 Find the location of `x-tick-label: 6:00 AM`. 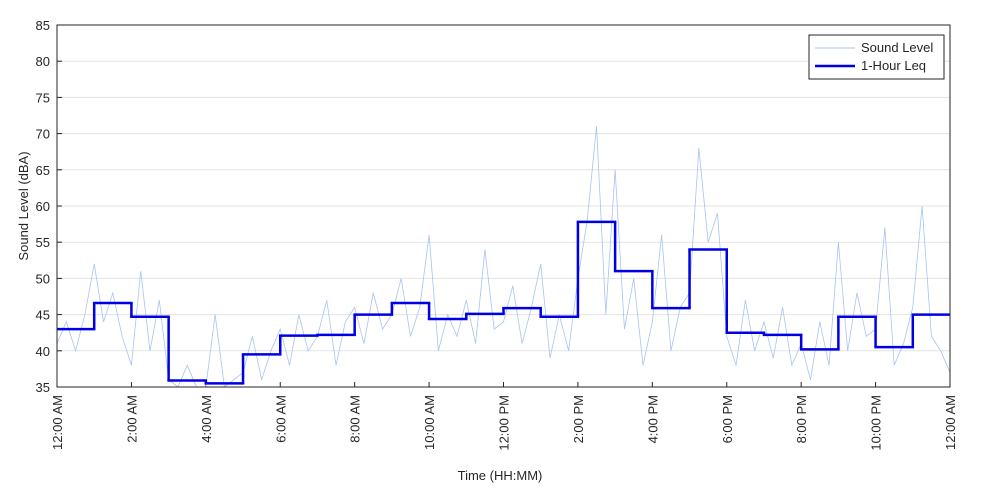

x-tick-label: 6:00 AM is located at coordinates (280, 419).